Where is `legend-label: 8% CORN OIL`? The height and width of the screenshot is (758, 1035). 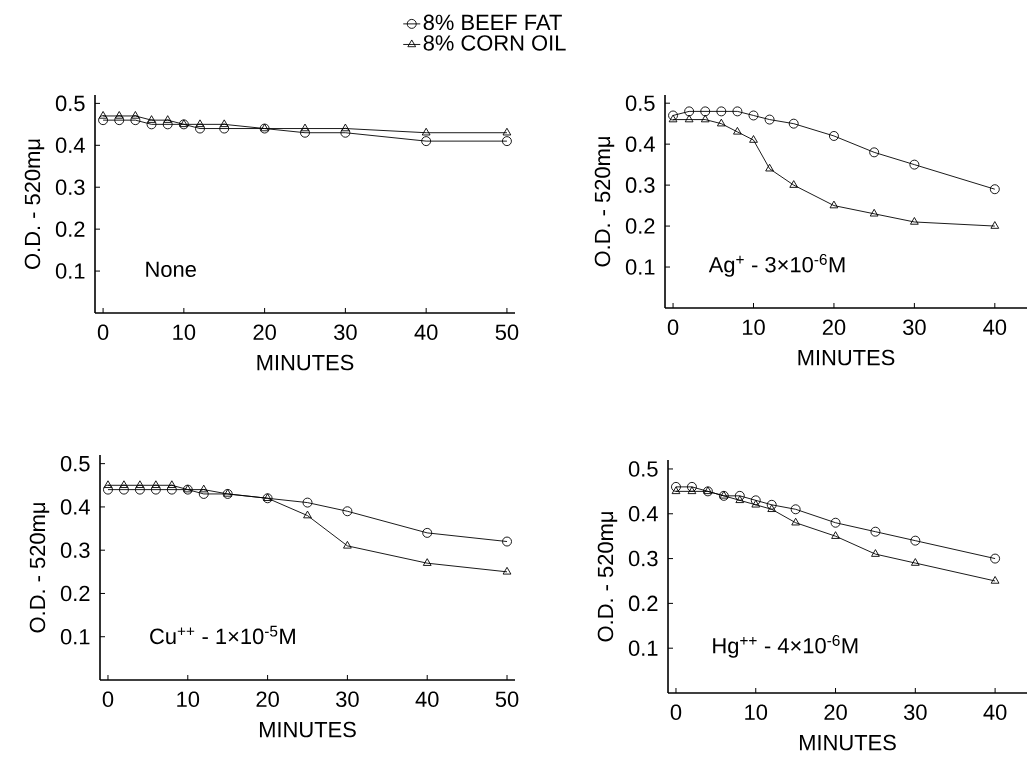
legend-label: 8% CORN OIL is located at coordinates (494, 43).